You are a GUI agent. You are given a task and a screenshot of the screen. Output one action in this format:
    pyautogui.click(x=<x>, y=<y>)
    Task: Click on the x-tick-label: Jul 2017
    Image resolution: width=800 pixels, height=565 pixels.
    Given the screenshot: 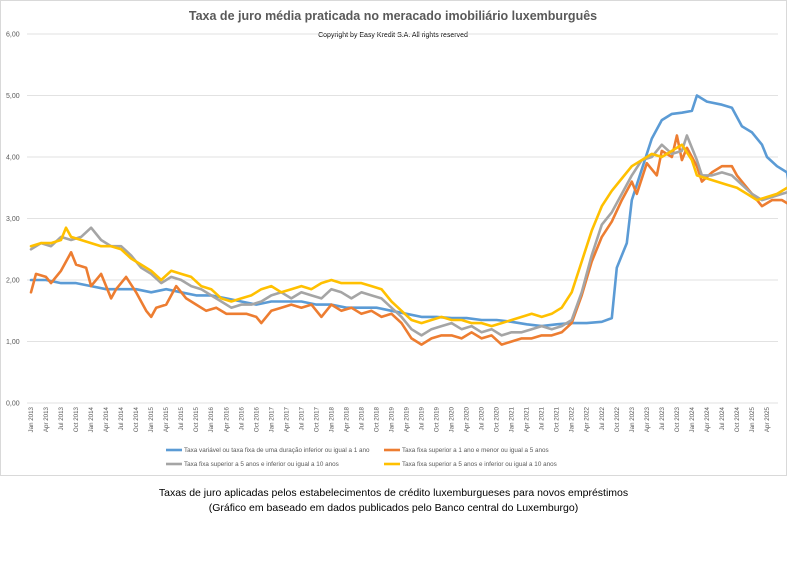 What is the action you would take?
    pyautogui.click(x=301, y=418)
    